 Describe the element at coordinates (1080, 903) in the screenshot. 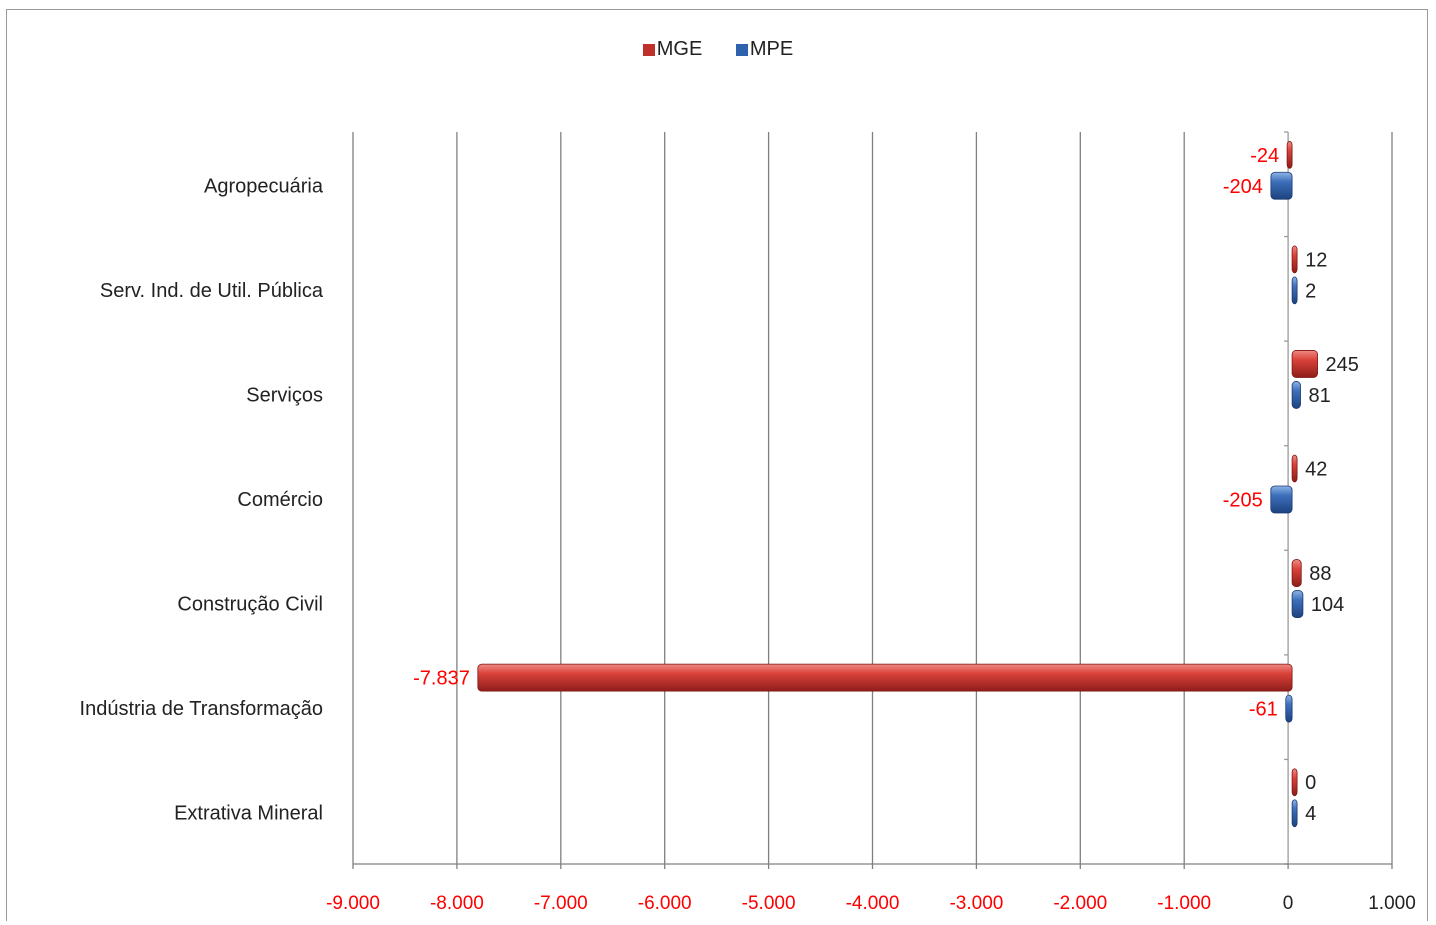

I see `x-tick-label: -2.000` at that location.